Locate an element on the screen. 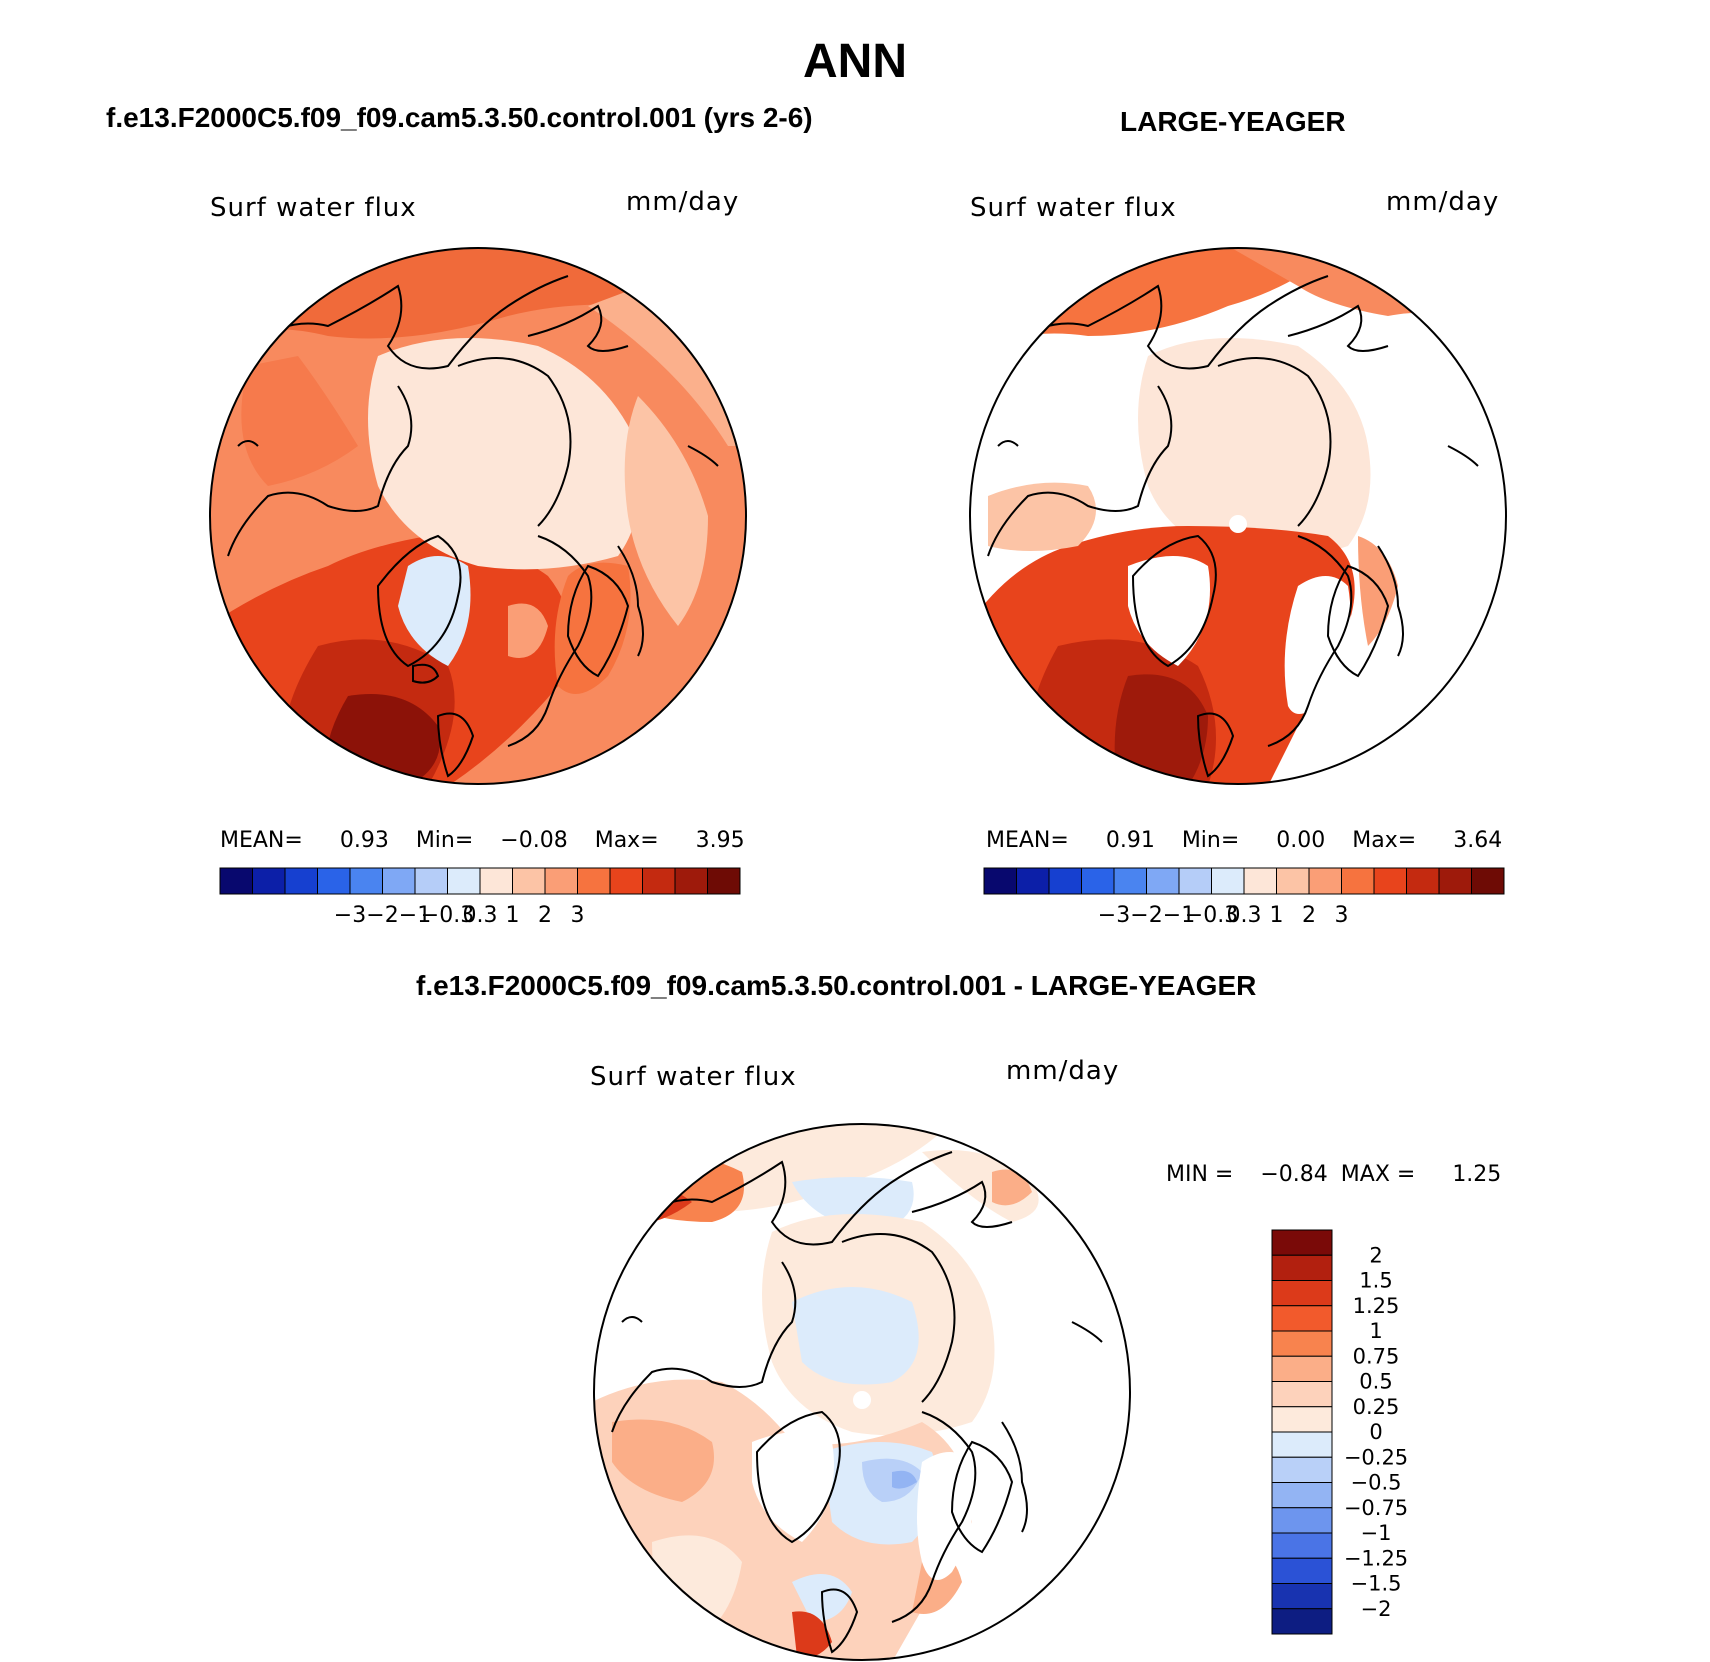 This screenshot has width=1710, height=1662. right-colorbar-tick-label: −2 is located at coordinates (1146, 915).